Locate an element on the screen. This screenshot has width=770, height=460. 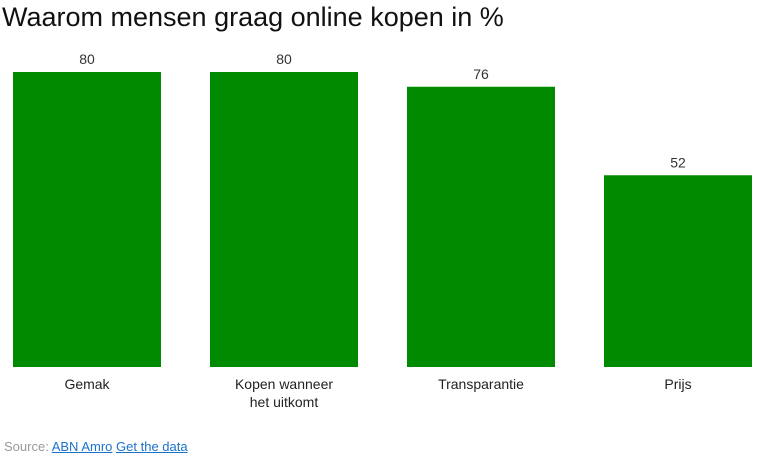
source-line: Source: ABN Amro Get the data is located at coordinates (96, 446).